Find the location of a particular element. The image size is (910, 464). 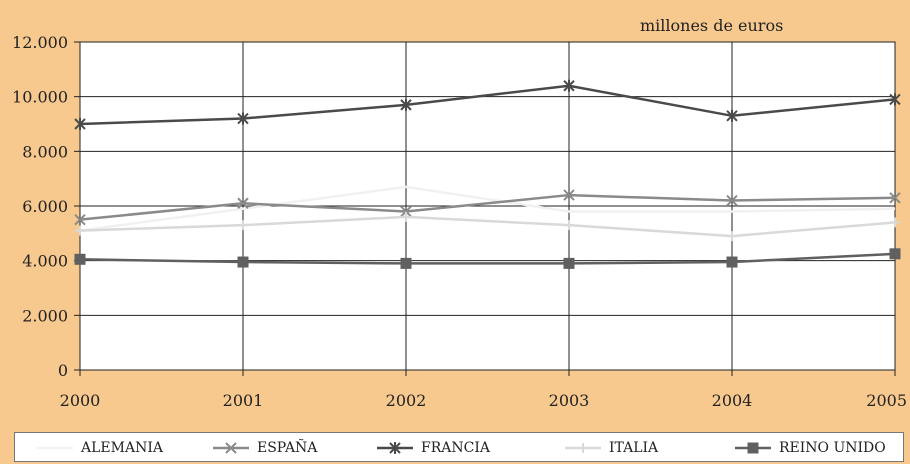

x-tick-label: 2000 is located at coordinates (80, 400).